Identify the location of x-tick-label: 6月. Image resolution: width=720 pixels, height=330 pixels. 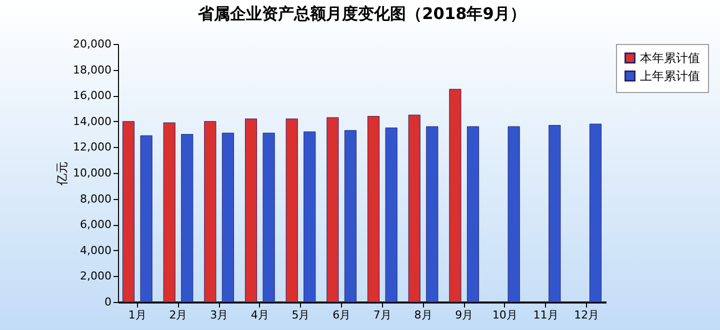
(341, 315).